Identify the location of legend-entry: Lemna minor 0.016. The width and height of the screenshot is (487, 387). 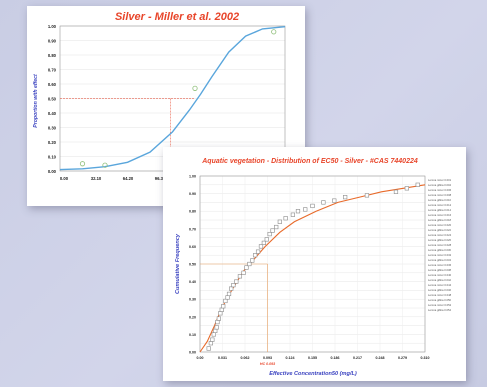
(440, 215).